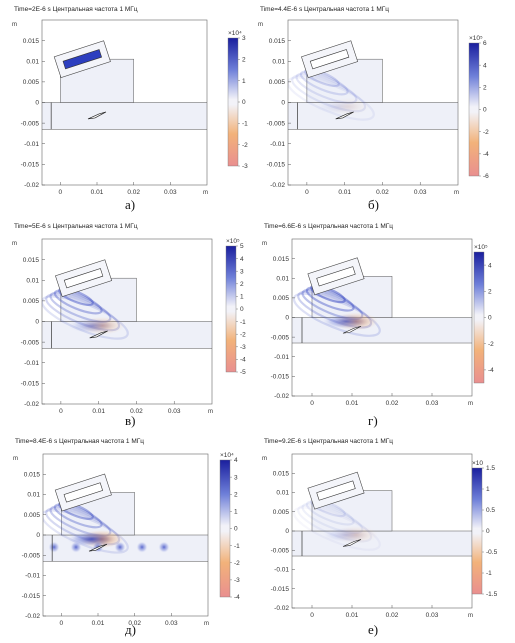  What do you see at coordinates (486, 176) in the screenshot?
I see `colorbar-tick-label: -6` at bounding box center [486, 176].